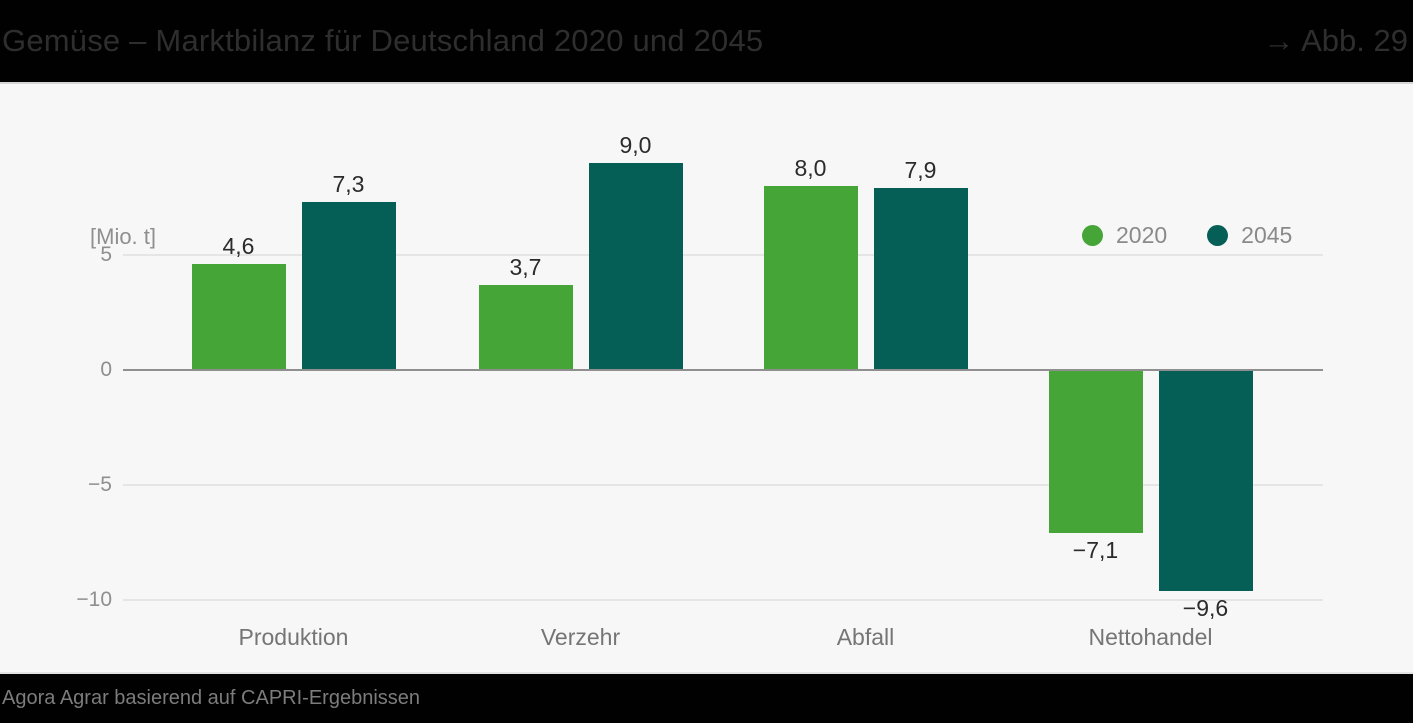 The image size is (1413, 723). What do you see at coordinates (1205, 607) in the screenshot?
I see `value-label: −9,6` at bounding box center [1205, 607].